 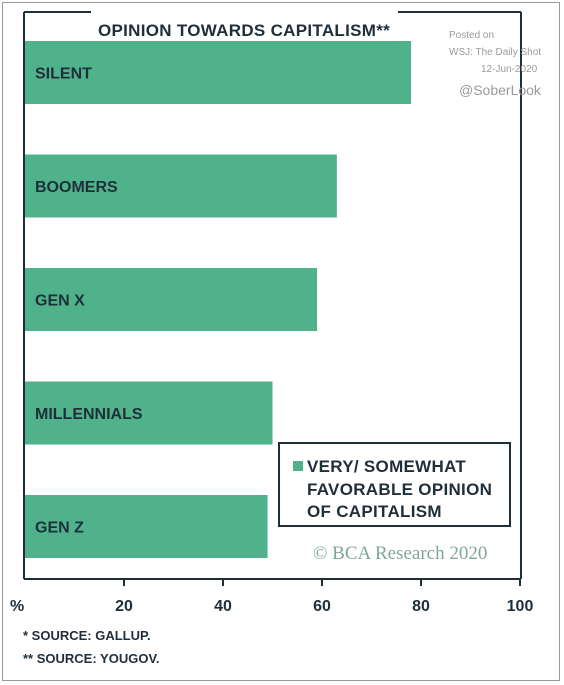 What do you see at coordinates (87, 635) in the screenshot?
I see `source-note-1: * SOURCE: GALLUP.` at bounding box center [87, 635].